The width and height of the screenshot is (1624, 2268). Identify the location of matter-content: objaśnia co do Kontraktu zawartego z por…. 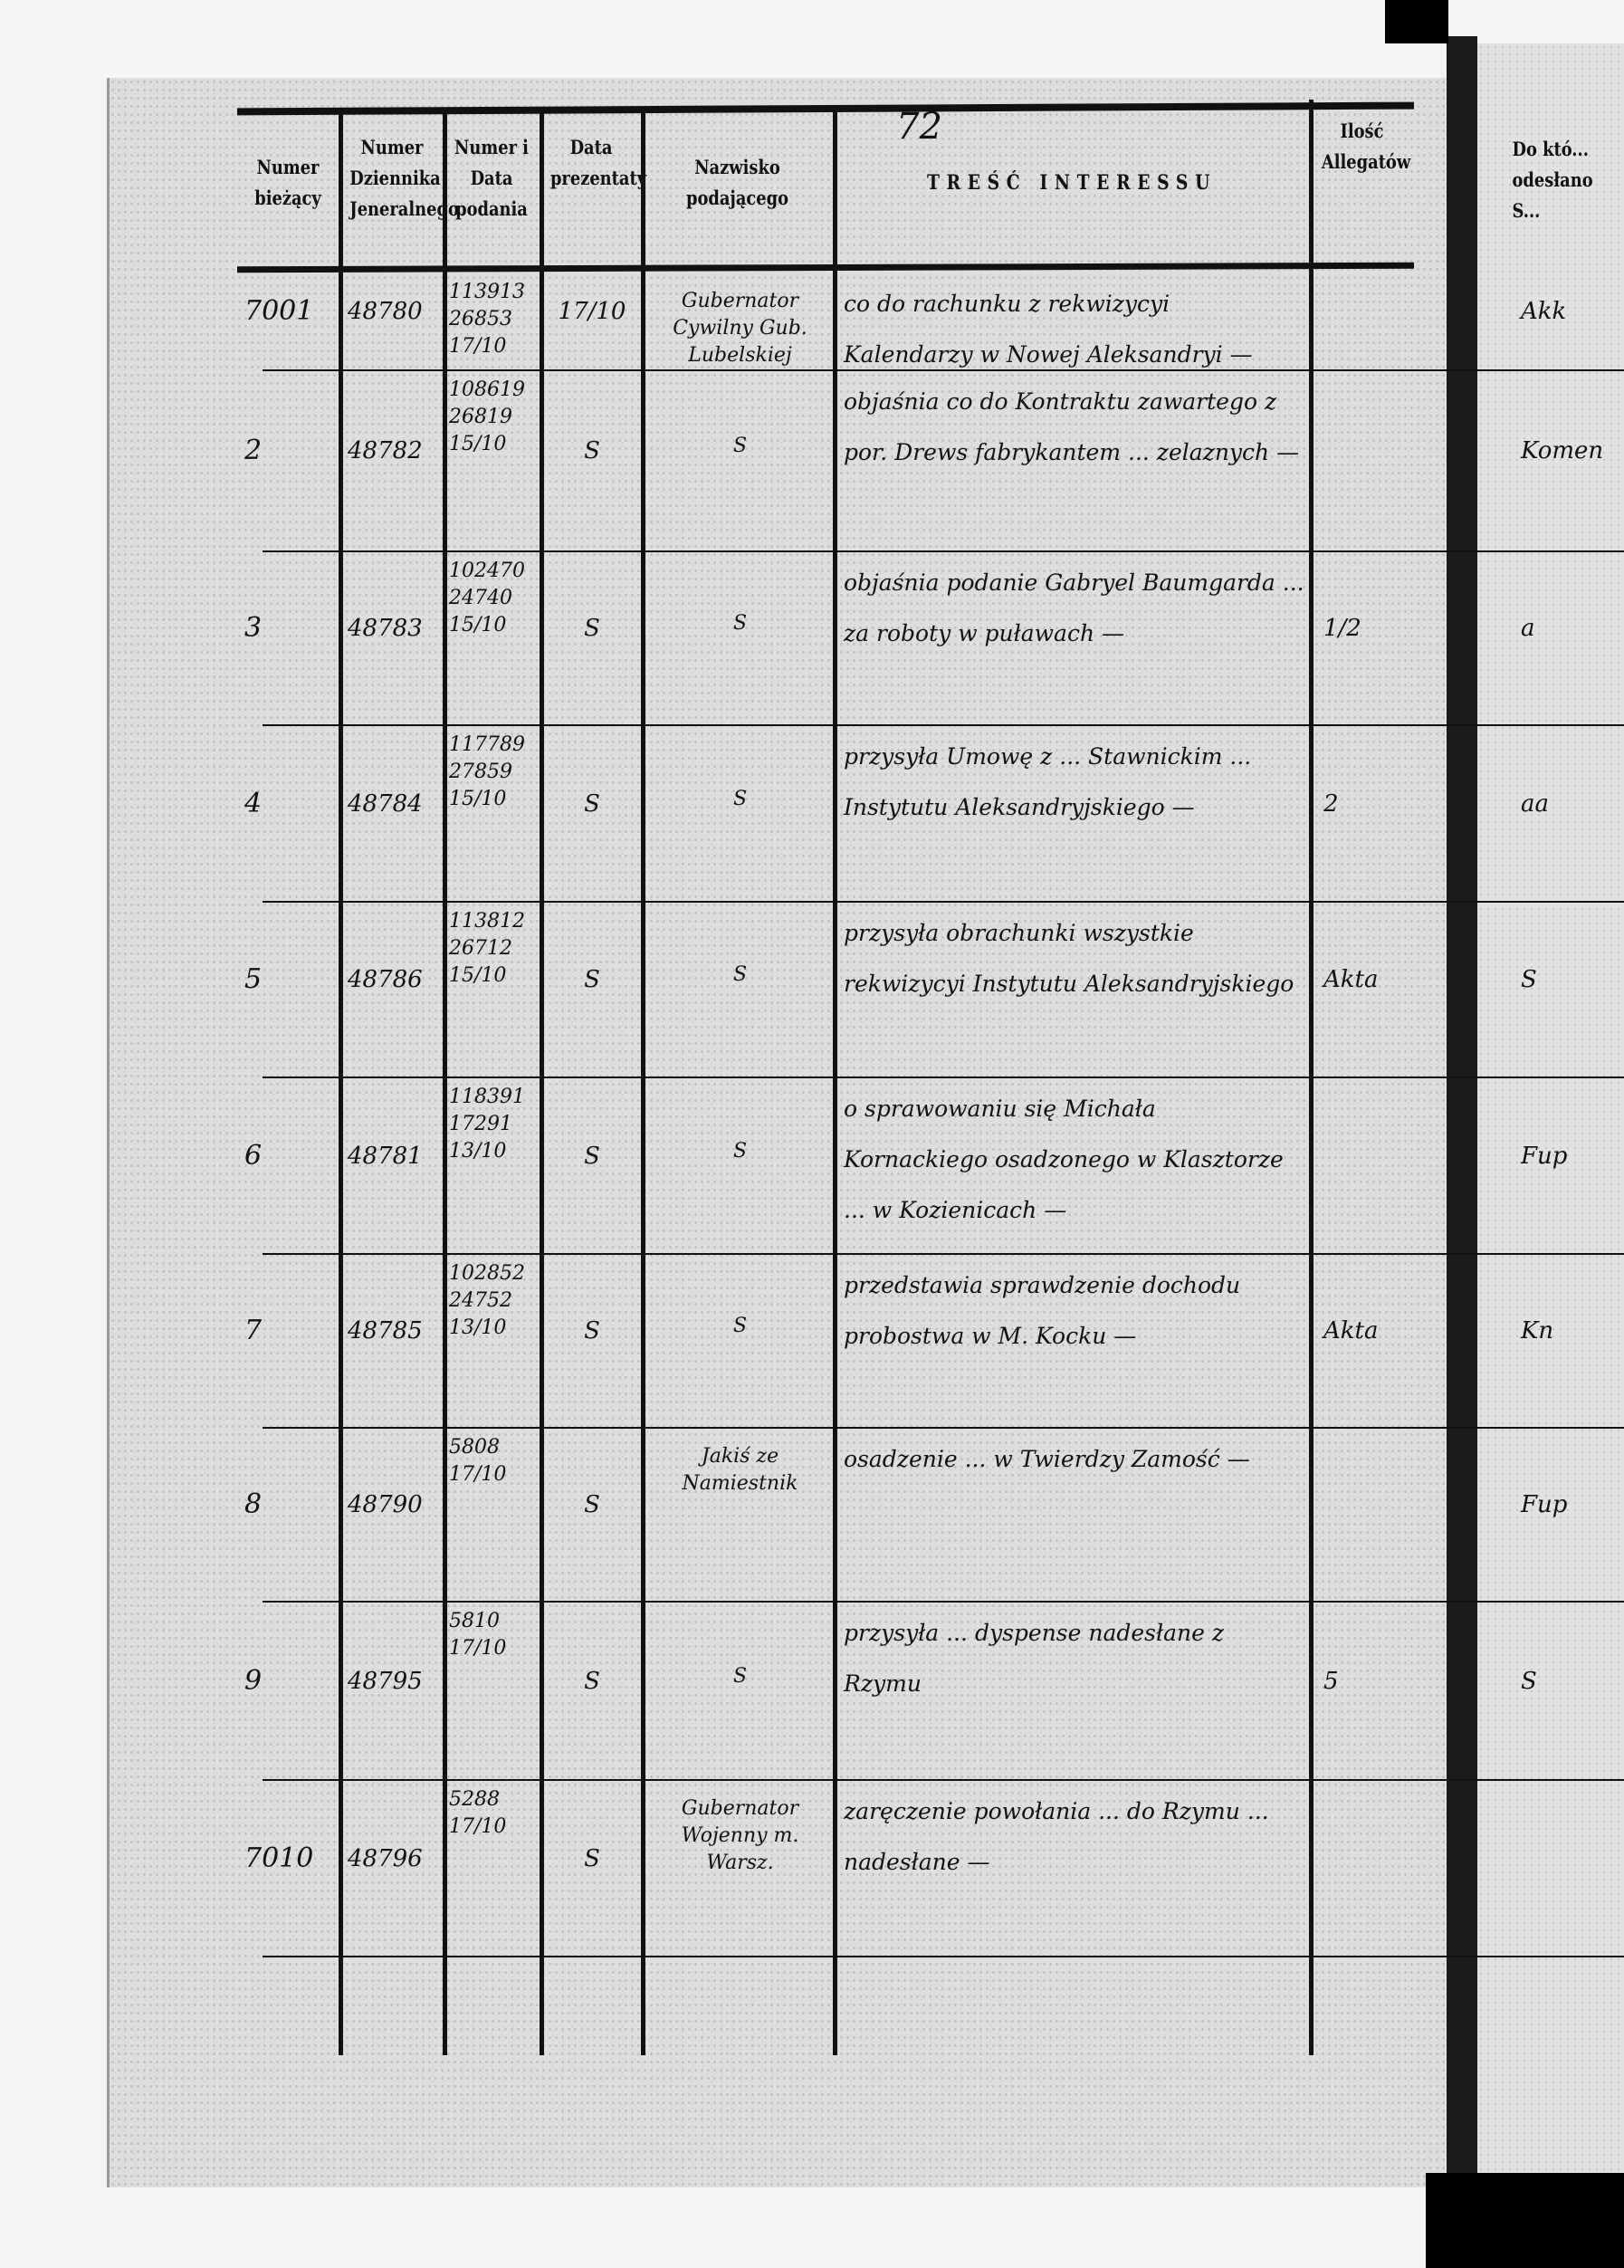
(1072, 426).